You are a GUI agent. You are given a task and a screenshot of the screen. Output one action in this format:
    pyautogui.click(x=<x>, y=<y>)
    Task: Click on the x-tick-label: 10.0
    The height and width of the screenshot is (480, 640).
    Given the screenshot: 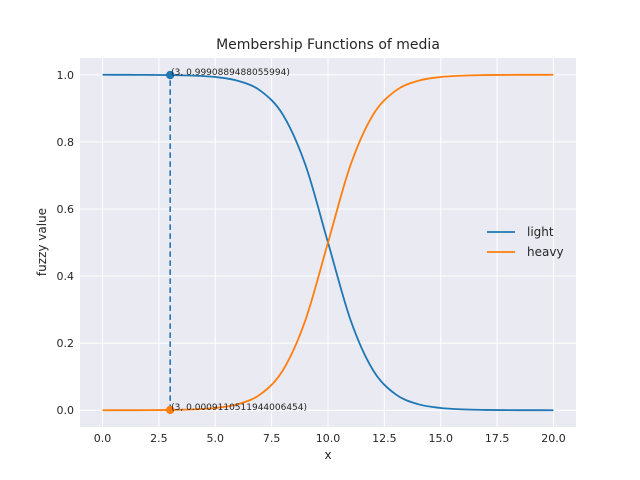 What is the action you would take?
    pyautogui.click(x=328, y=438)
    